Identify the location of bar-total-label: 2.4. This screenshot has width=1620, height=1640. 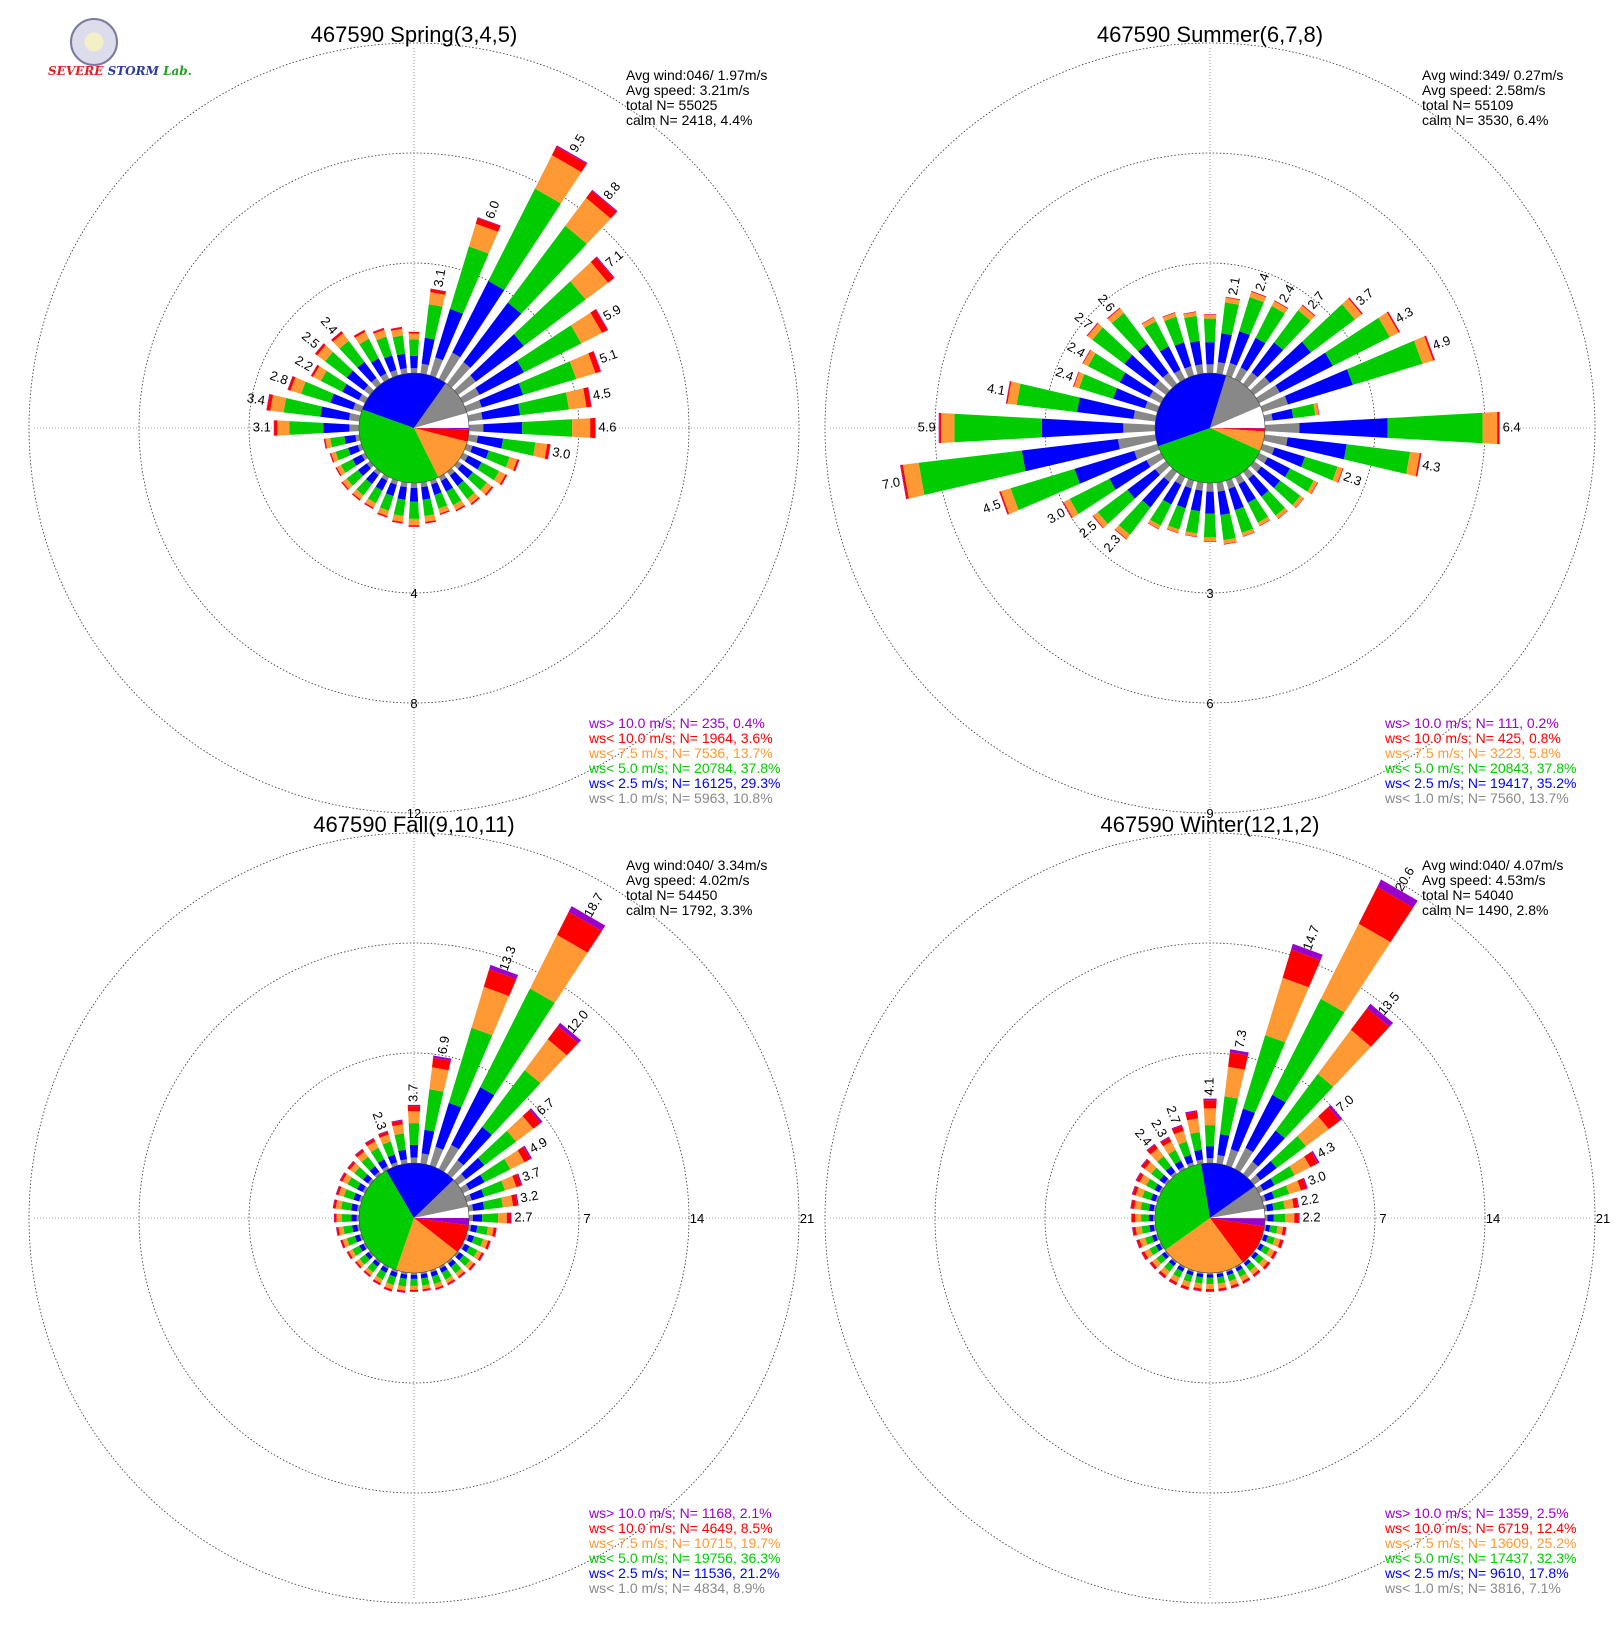
(1065, 374).